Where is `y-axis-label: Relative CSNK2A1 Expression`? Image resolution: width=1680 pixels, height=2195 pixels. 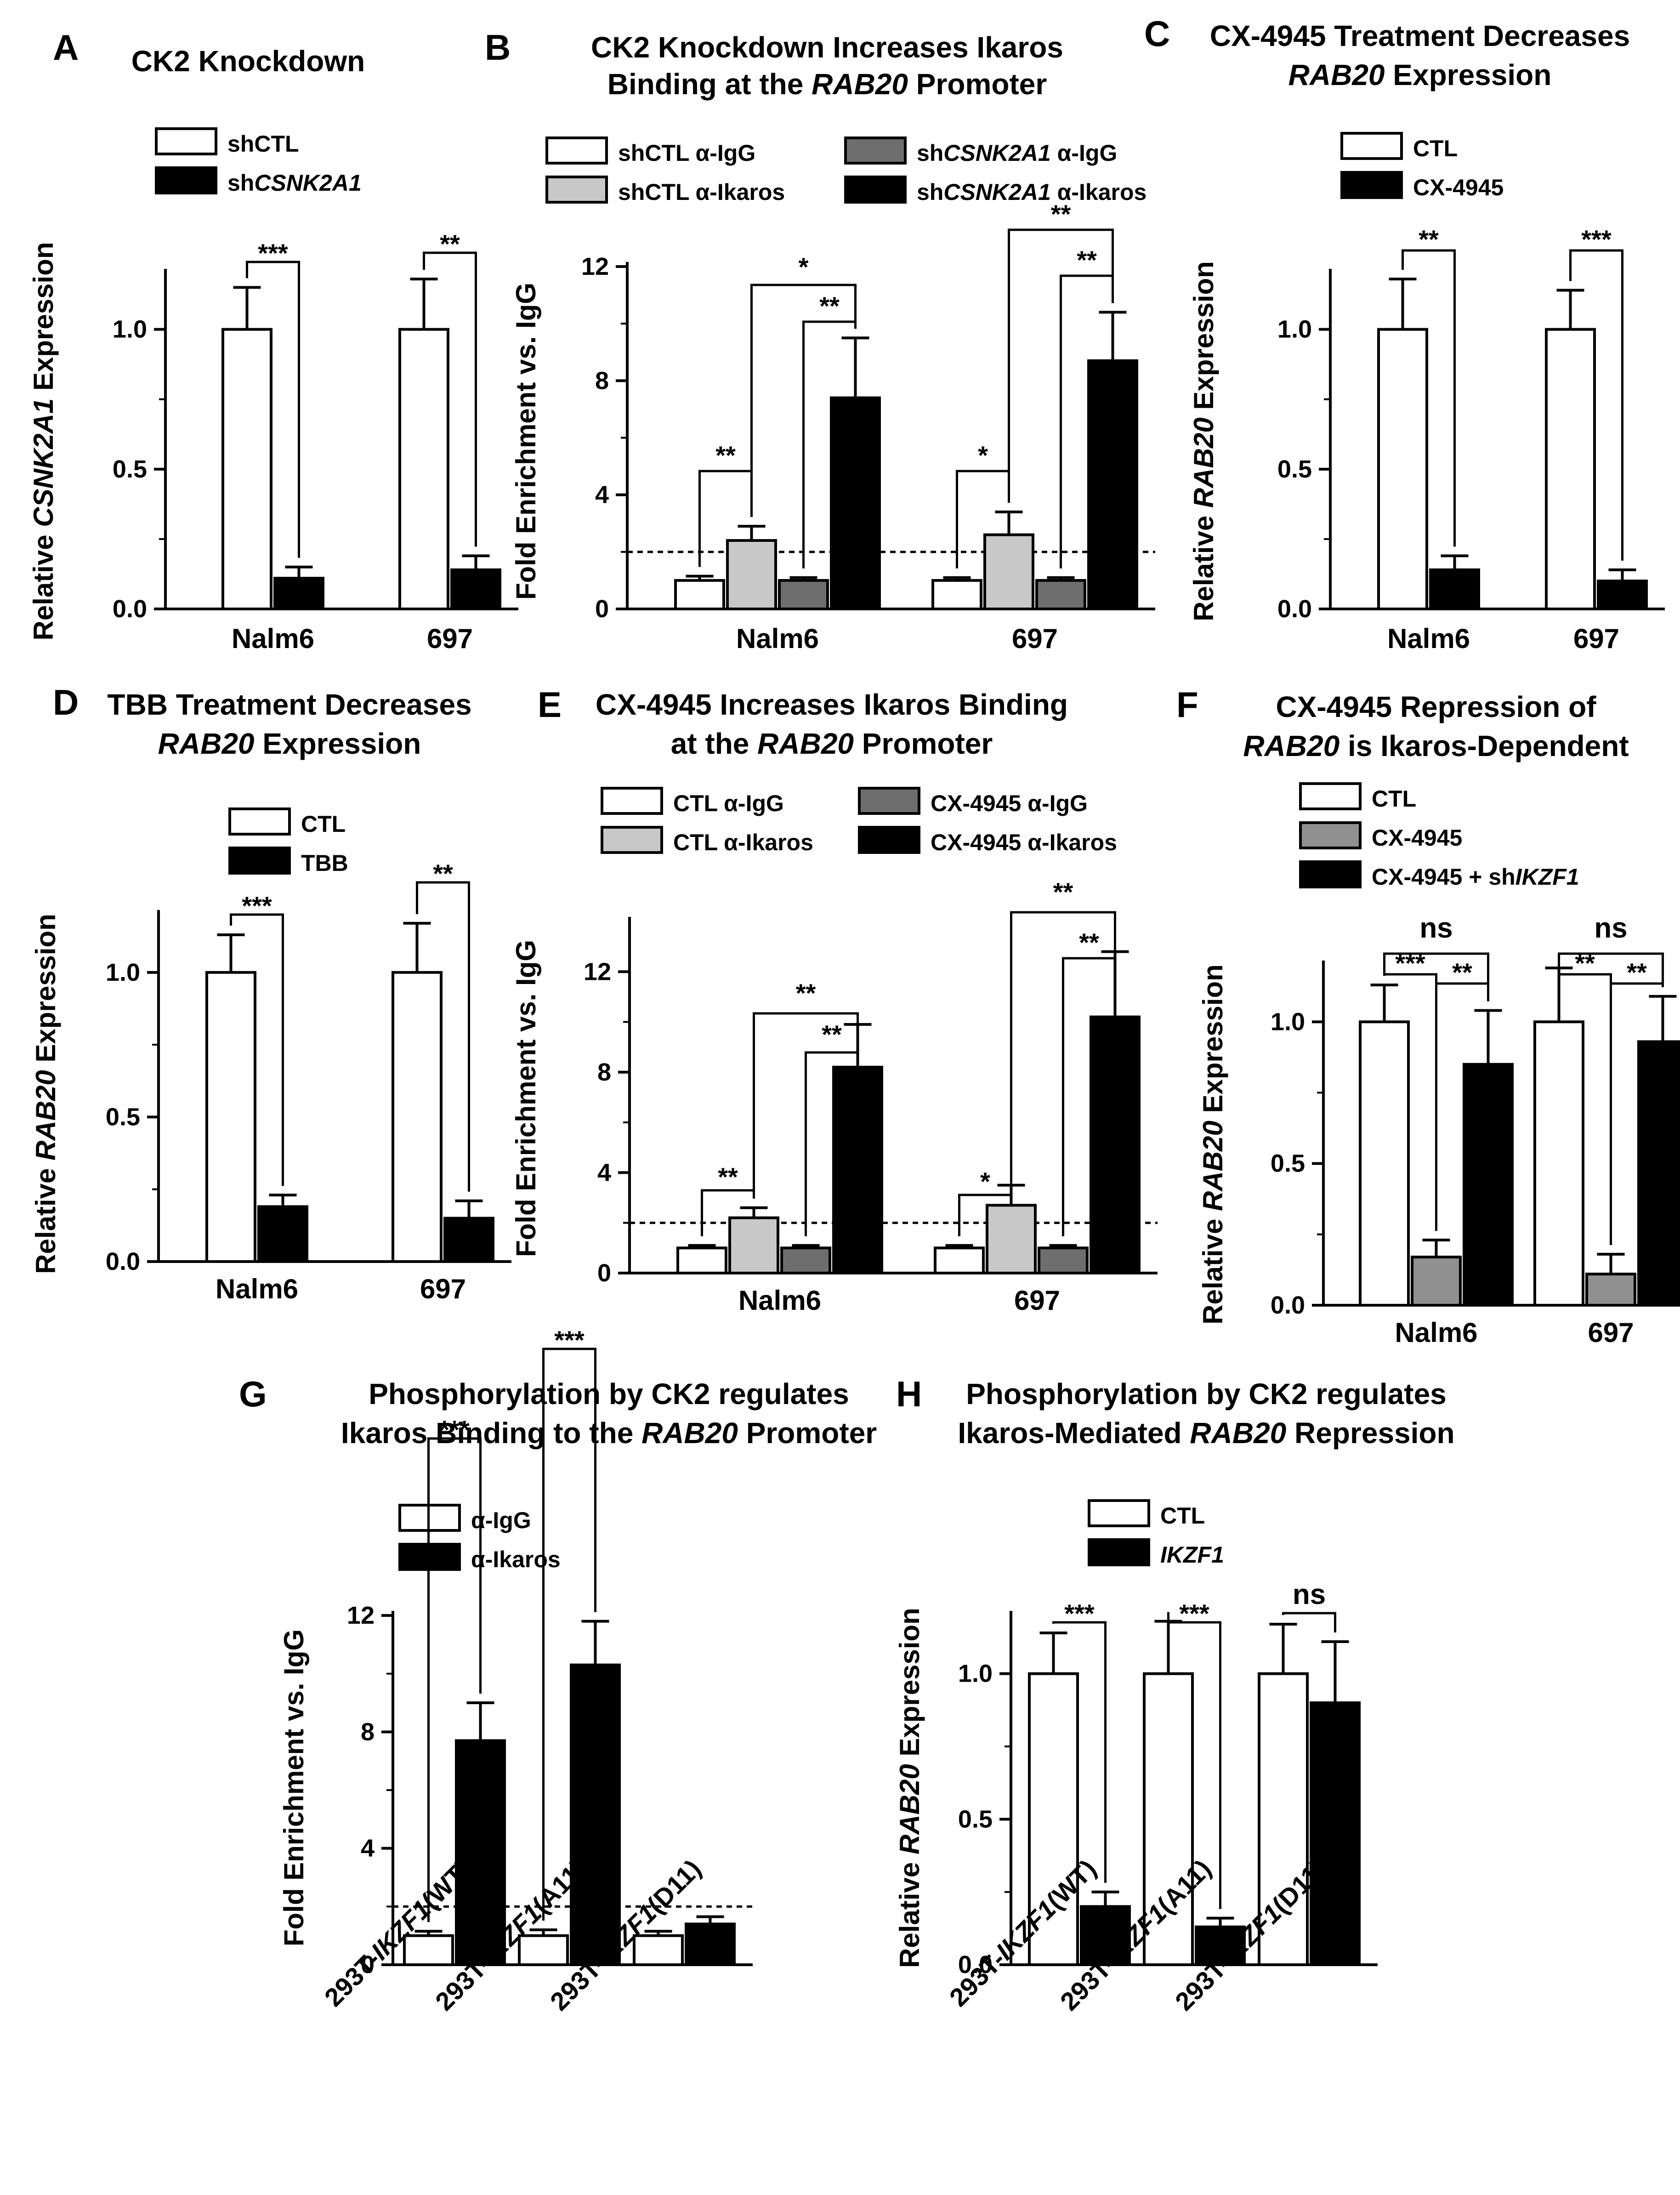
y-axis-label: Relative CSNK2A1 Expression is located at coordinates (43, 441).